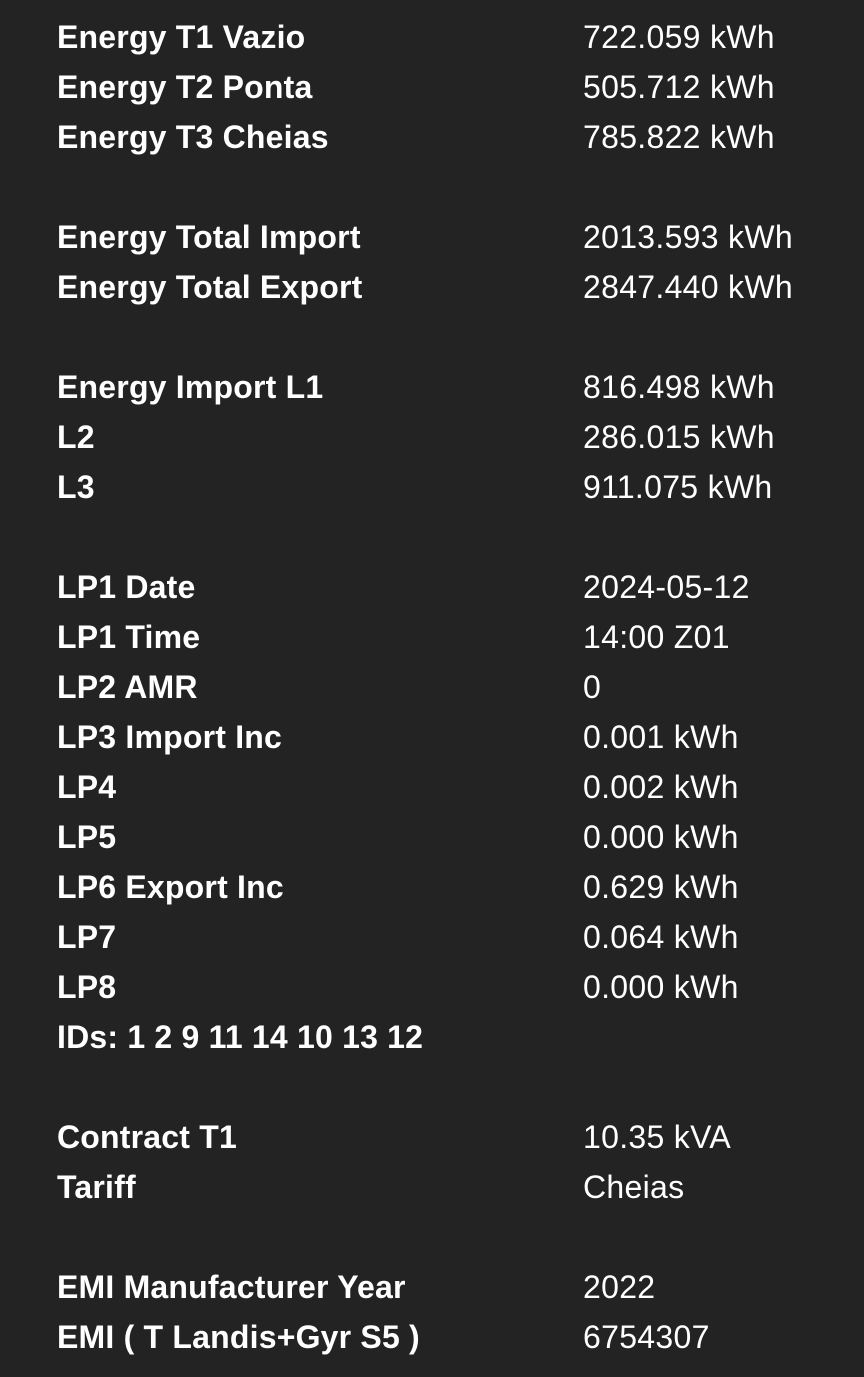 Image resolution: width=864 pixels, height=1377 pixels. I want to click on value-energy-total-import: 2013.593 kWh, so click(688, 237).